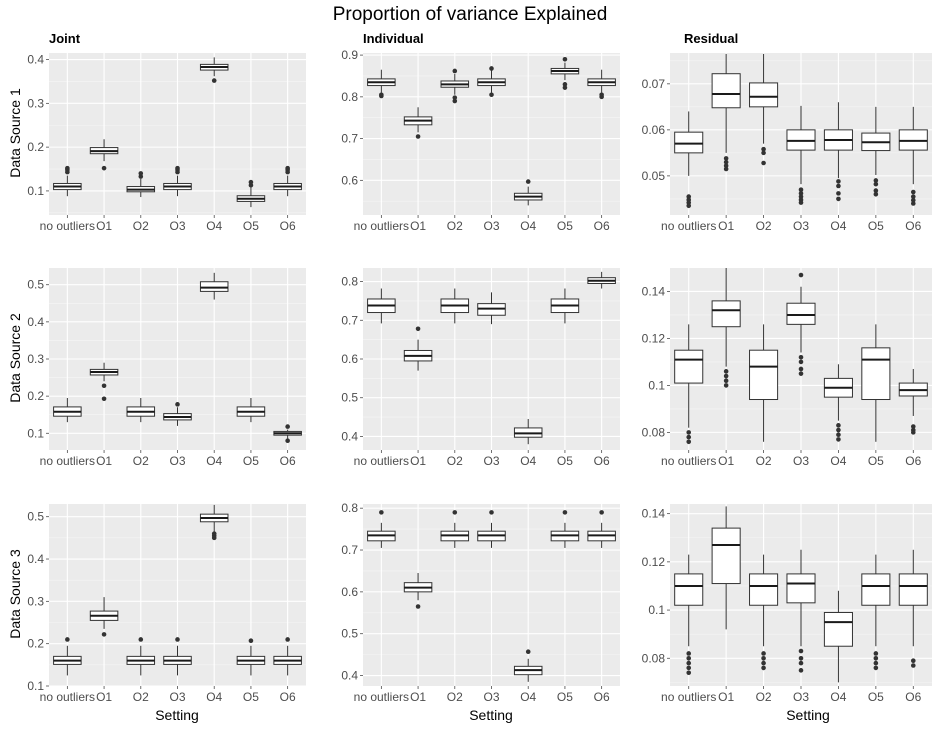  I want to click on panel-r1-c1: 0.1 0.2 0.3 0.4 no outliers O1 O2 O3 O4 O5 O6, so click(166, 143).